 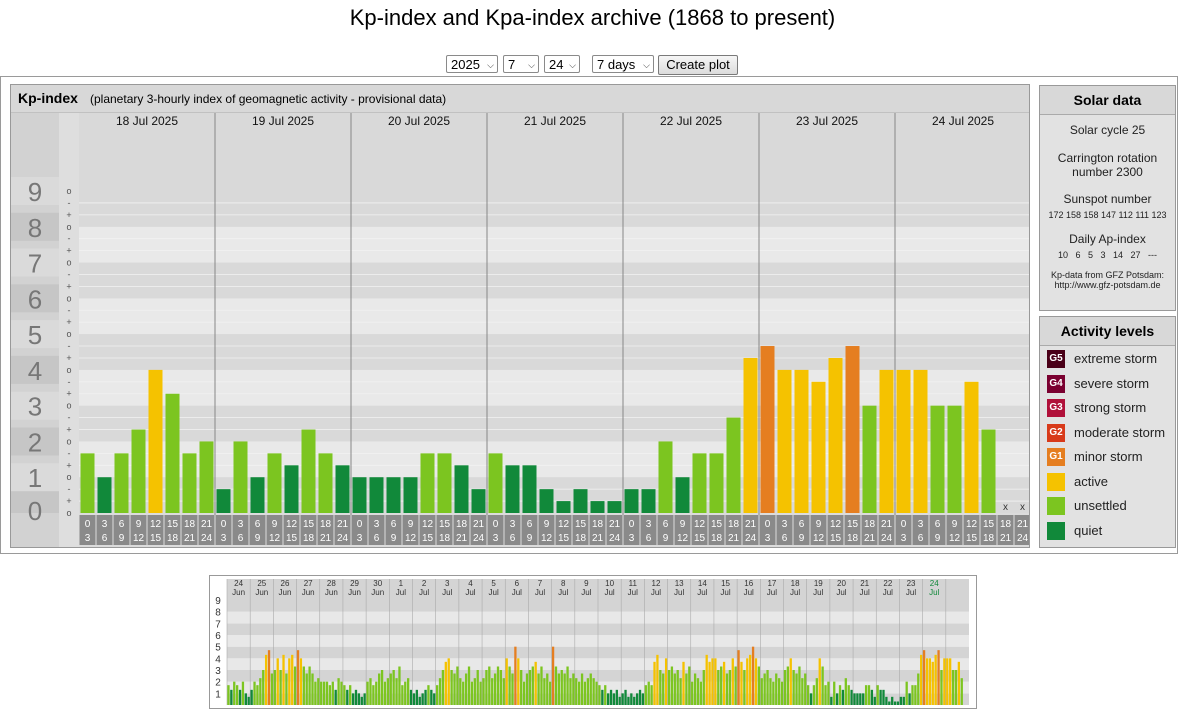 What do you see at coordinates (309, 538) in the screenshot?
I see `interval-end-label: 18` at bounding box center [309, 538].